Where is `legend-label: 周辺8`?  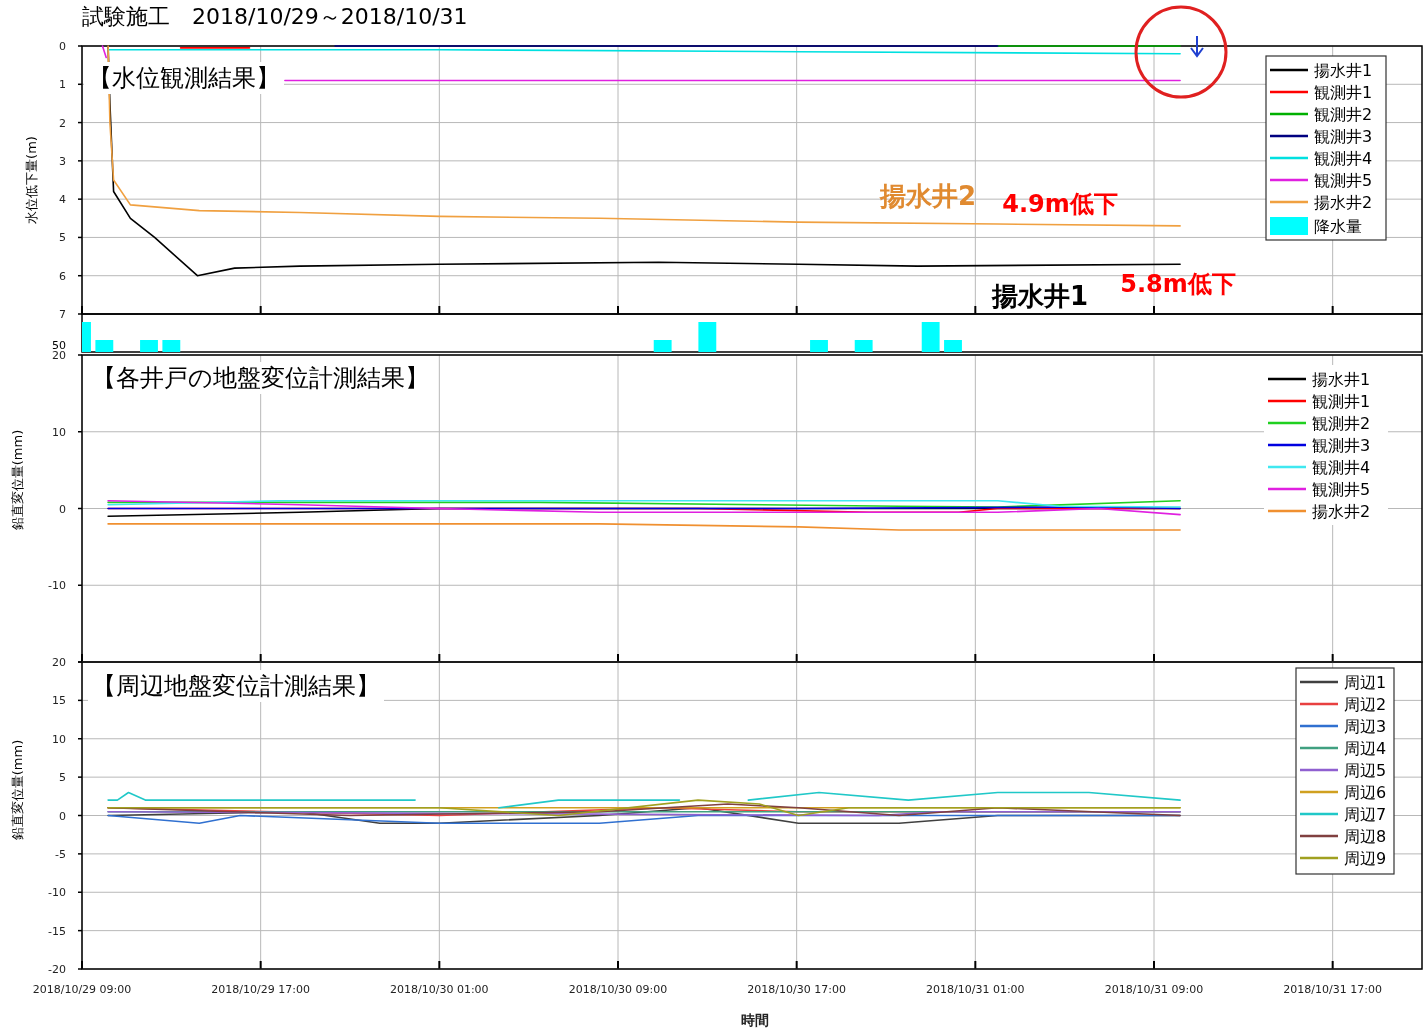 legend-label: 周辺8 is located at coordinates (1365, 836).